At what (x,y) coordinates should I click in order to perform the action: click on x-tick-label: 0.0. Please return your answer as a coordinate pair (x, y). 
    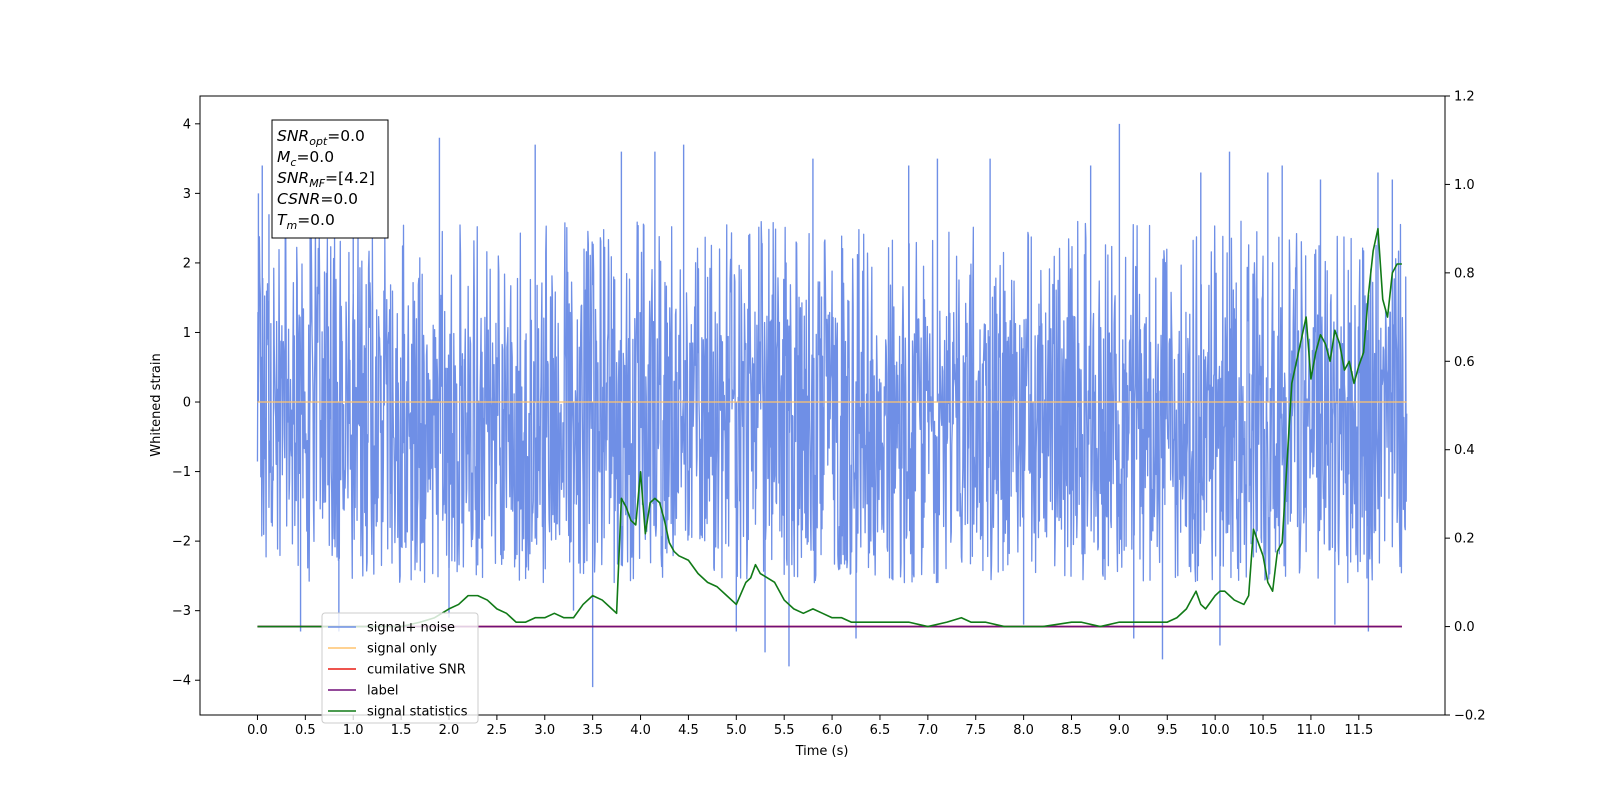
    Looking at the image, I should click on (257, 730).